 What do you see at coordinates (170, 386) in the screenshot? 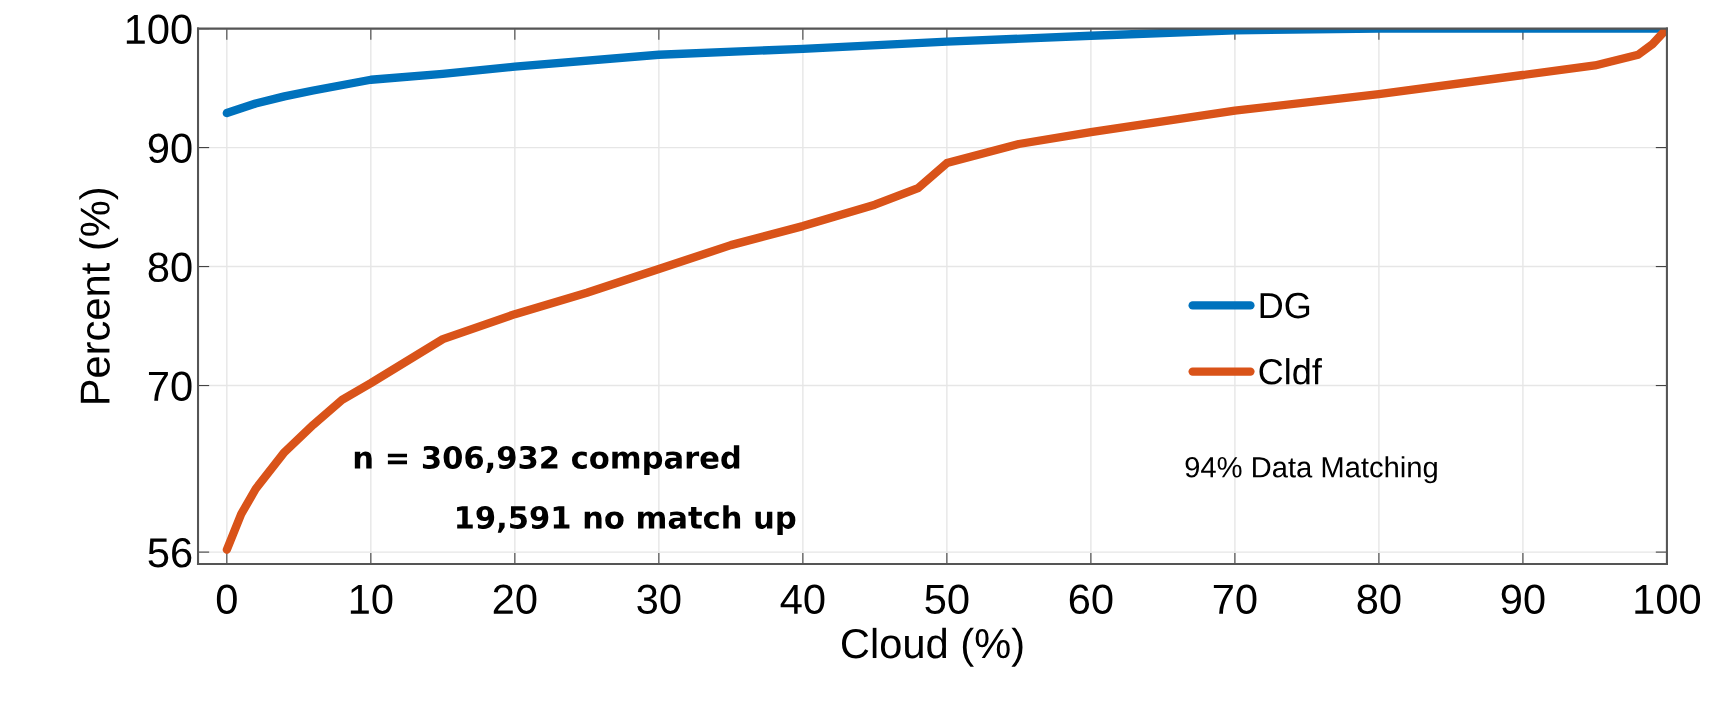
I see `y-tick-label: 70` at bounding box center [170, 386].